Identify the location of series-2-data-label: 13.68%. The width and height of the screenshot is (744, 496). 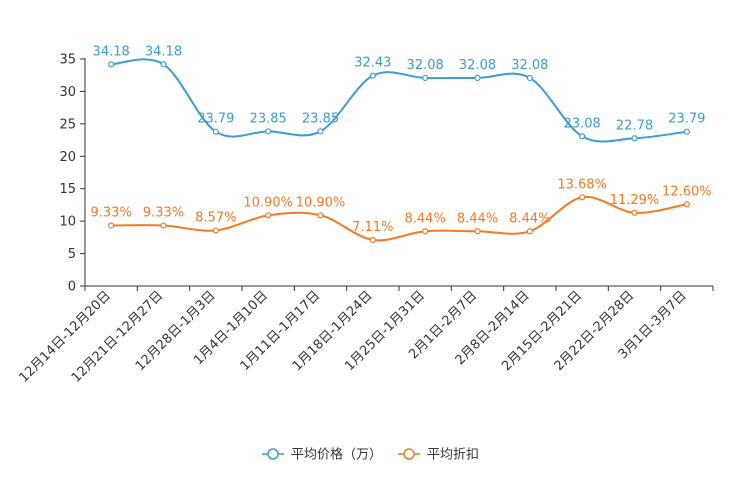
(582, 184).